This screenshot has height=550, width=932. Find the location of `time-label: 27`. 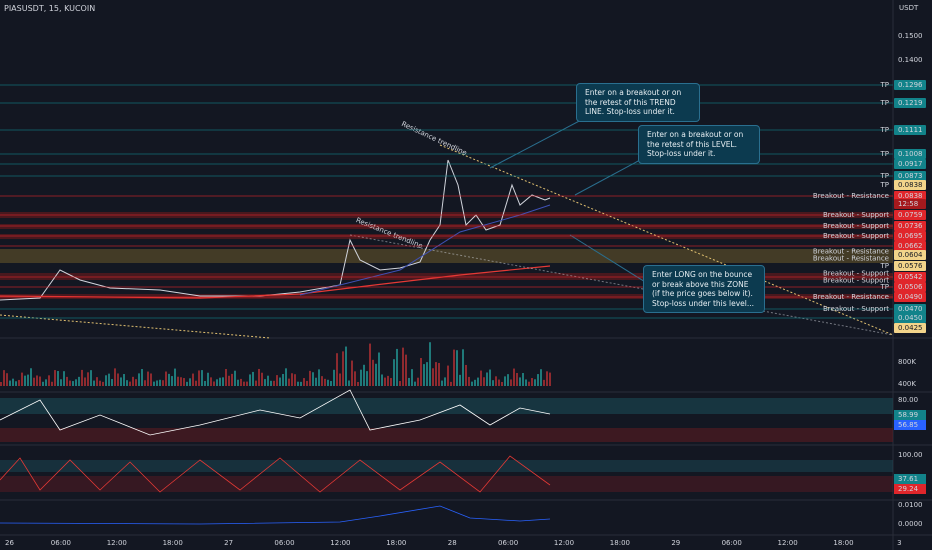

time-label: 27 is located at coordinates (228, 543).